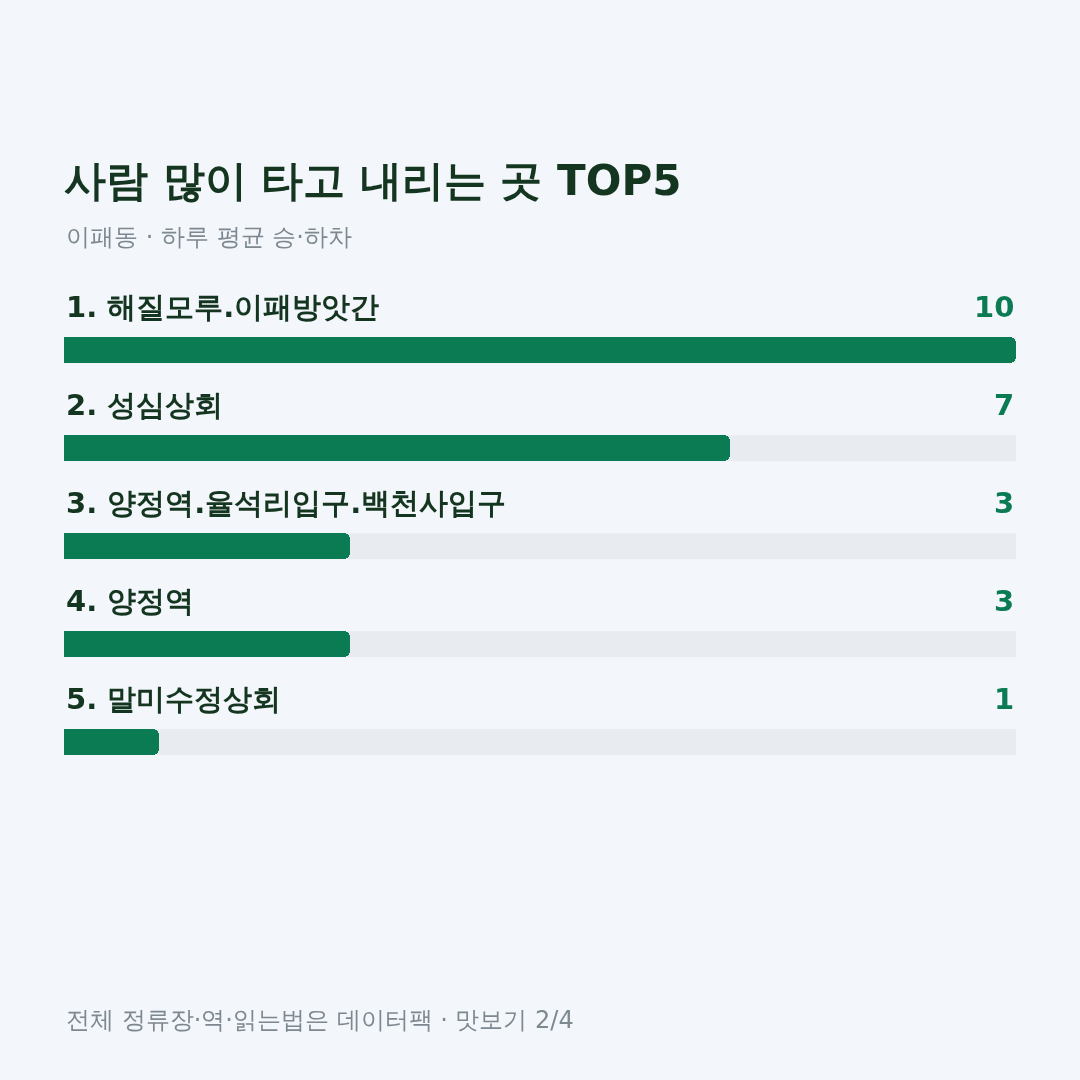  Describe the element at coordinates (373, 180) in the screenshot. I see `chart-title: 사람 많이 타고 내리는 곳 TOP5` at that location.